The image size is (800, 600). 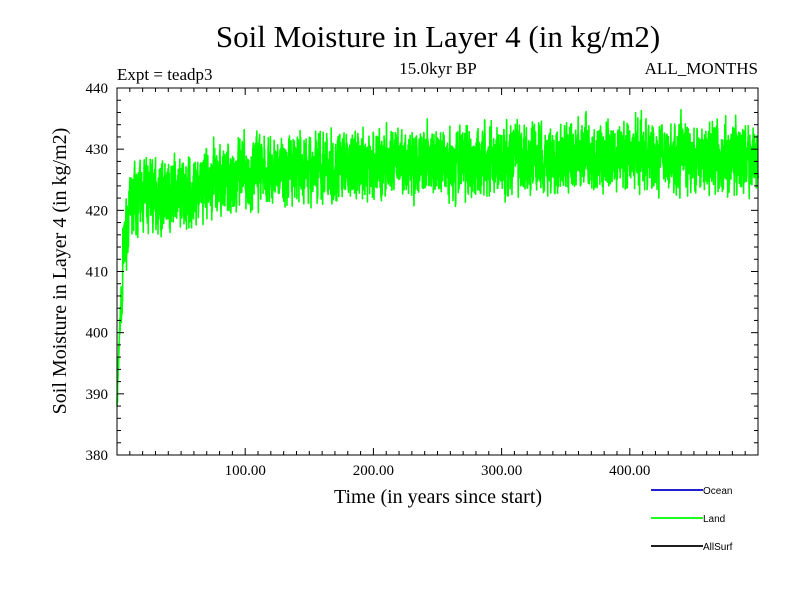 What do you see at coordinates (714, 519) in the screenshot?
I see `legend-label-land: Land` at bounding box center [714, 519].